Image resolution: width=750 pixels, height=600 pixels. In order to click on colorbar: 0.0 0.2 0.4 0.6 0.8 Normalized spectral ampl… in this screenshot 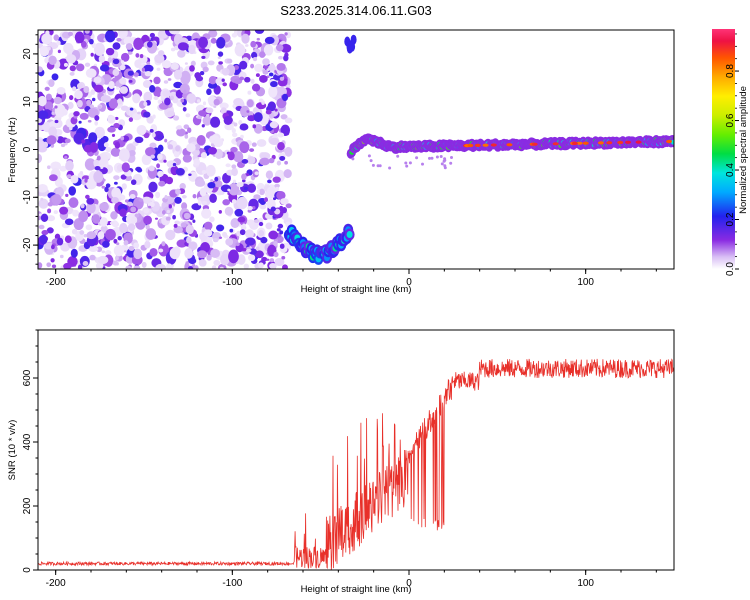, I will do `click(730, 152)`.